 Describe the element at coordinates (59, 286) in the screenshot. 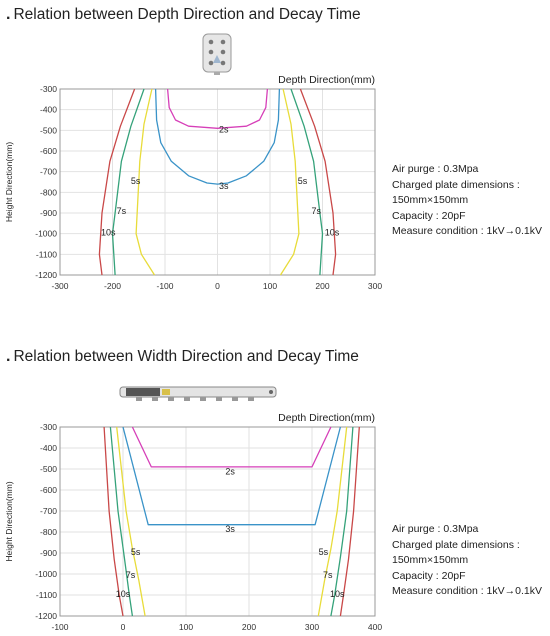

I see `x-tick-label: -300` at that location.